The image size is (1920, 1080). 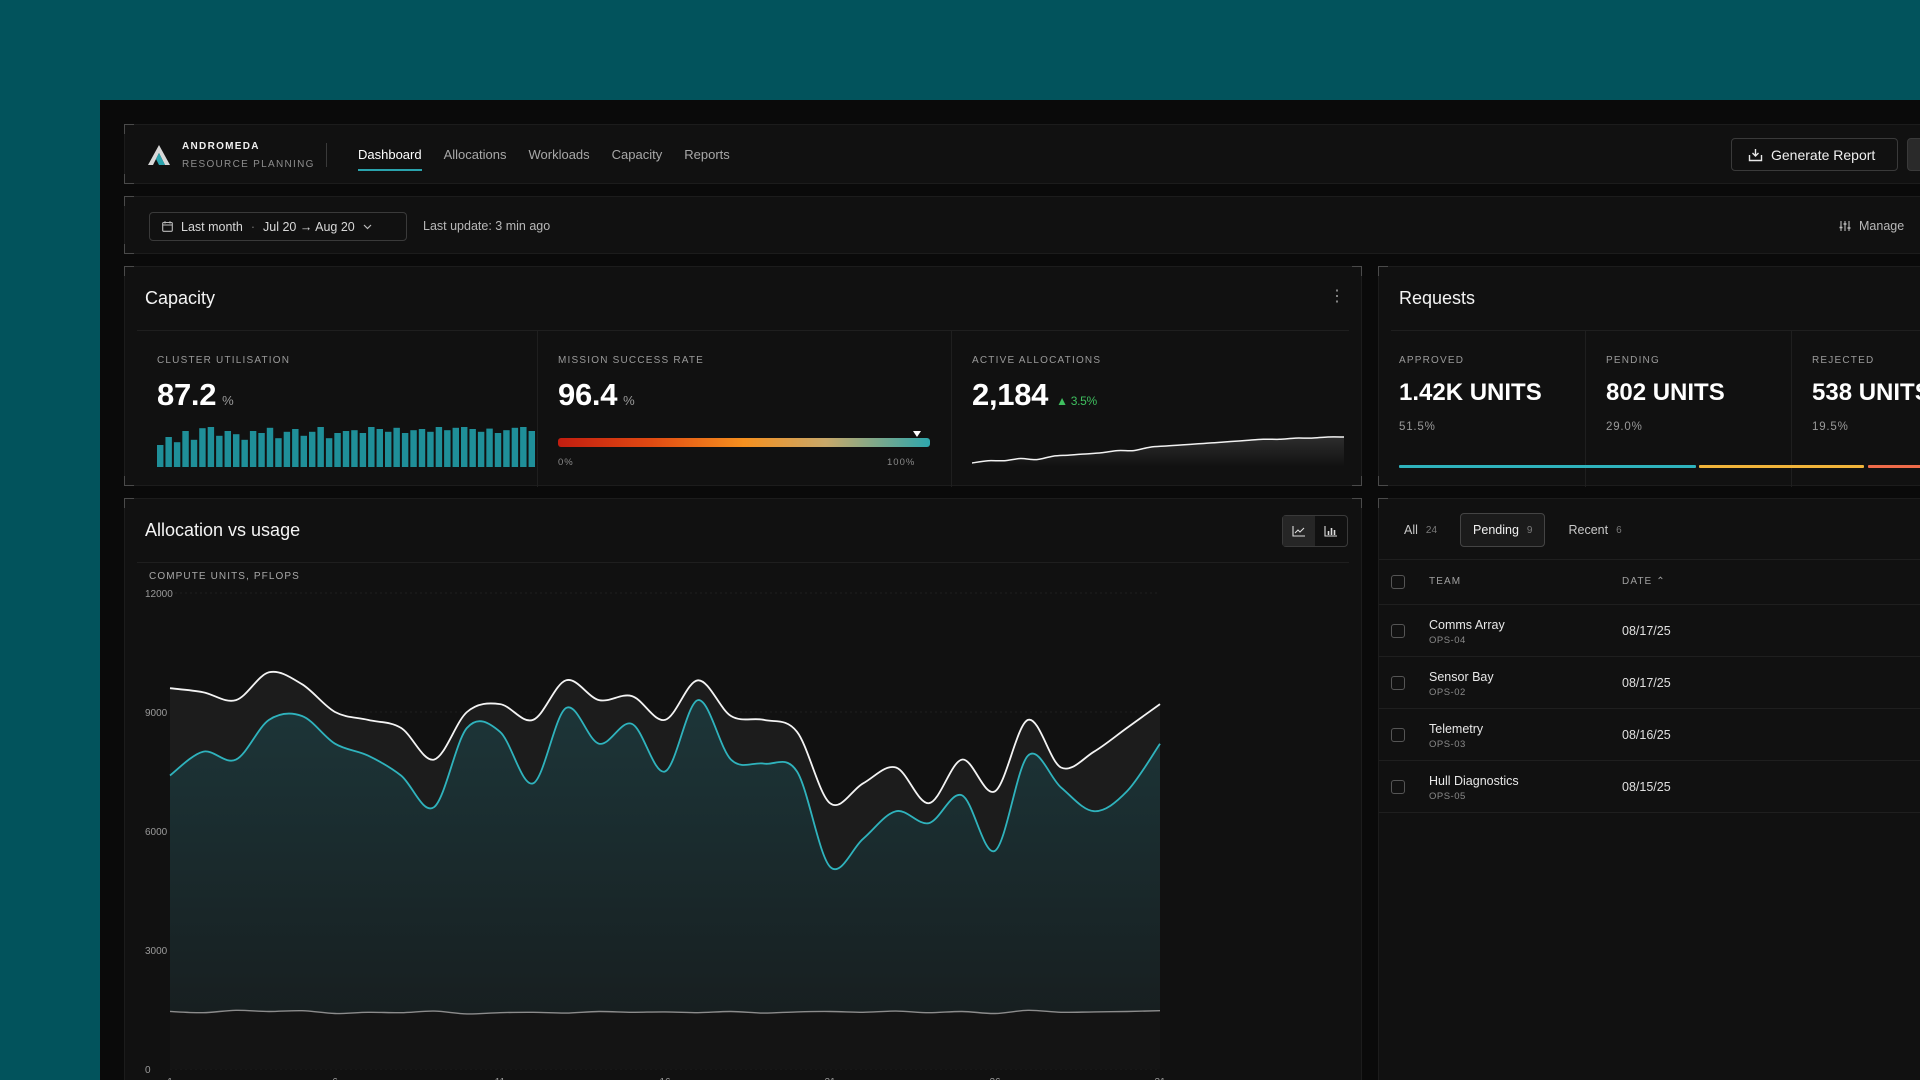 What do you see at coordinates (367, 226) in the screenshot?
I see `chevron-down-icon` at bounding box center [367, 226].